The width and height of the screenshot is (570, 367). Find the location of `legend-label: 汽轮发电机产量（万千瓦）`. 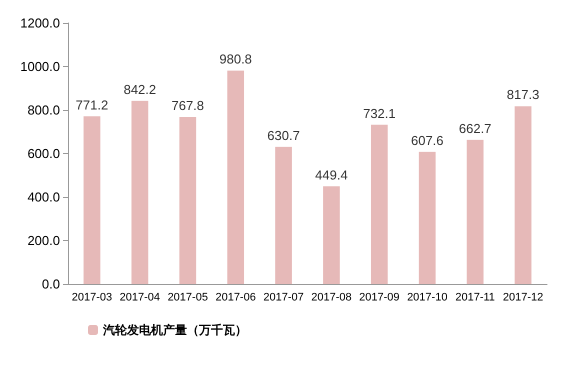

legend-label: 汽轮发电机产量（万千瓦） is located at coordinates (174, 330).